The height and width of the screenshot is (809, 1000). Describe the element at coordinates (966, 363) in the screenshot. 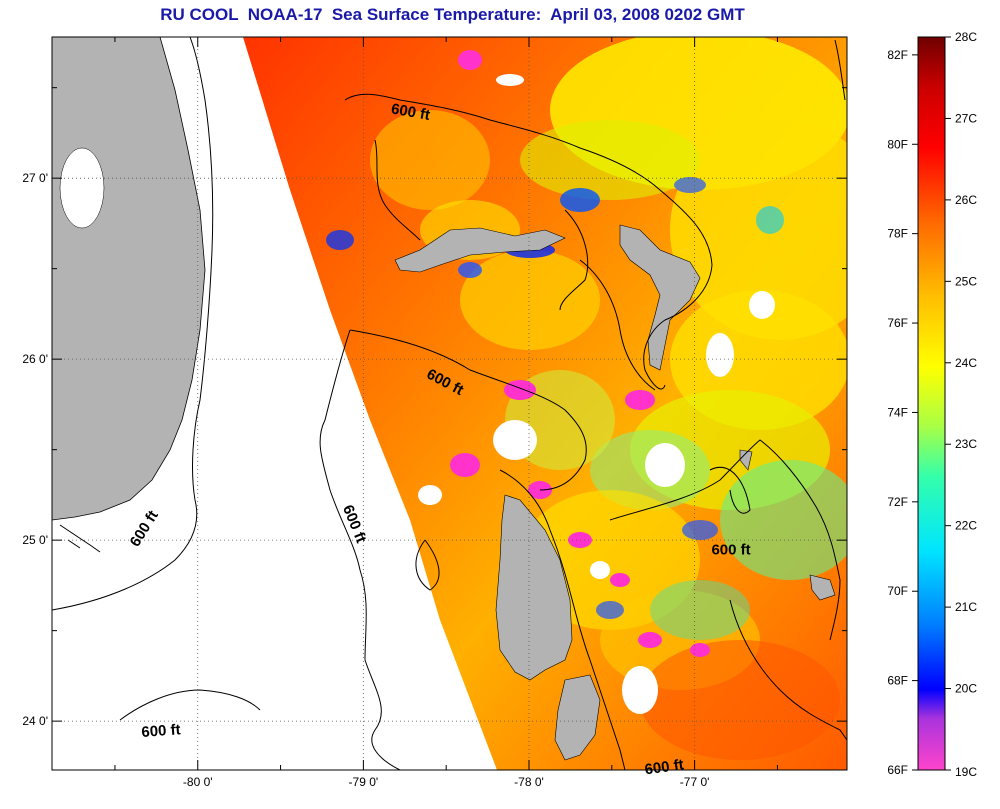

I see `colorbar-label-celsius: 24C` at that location.